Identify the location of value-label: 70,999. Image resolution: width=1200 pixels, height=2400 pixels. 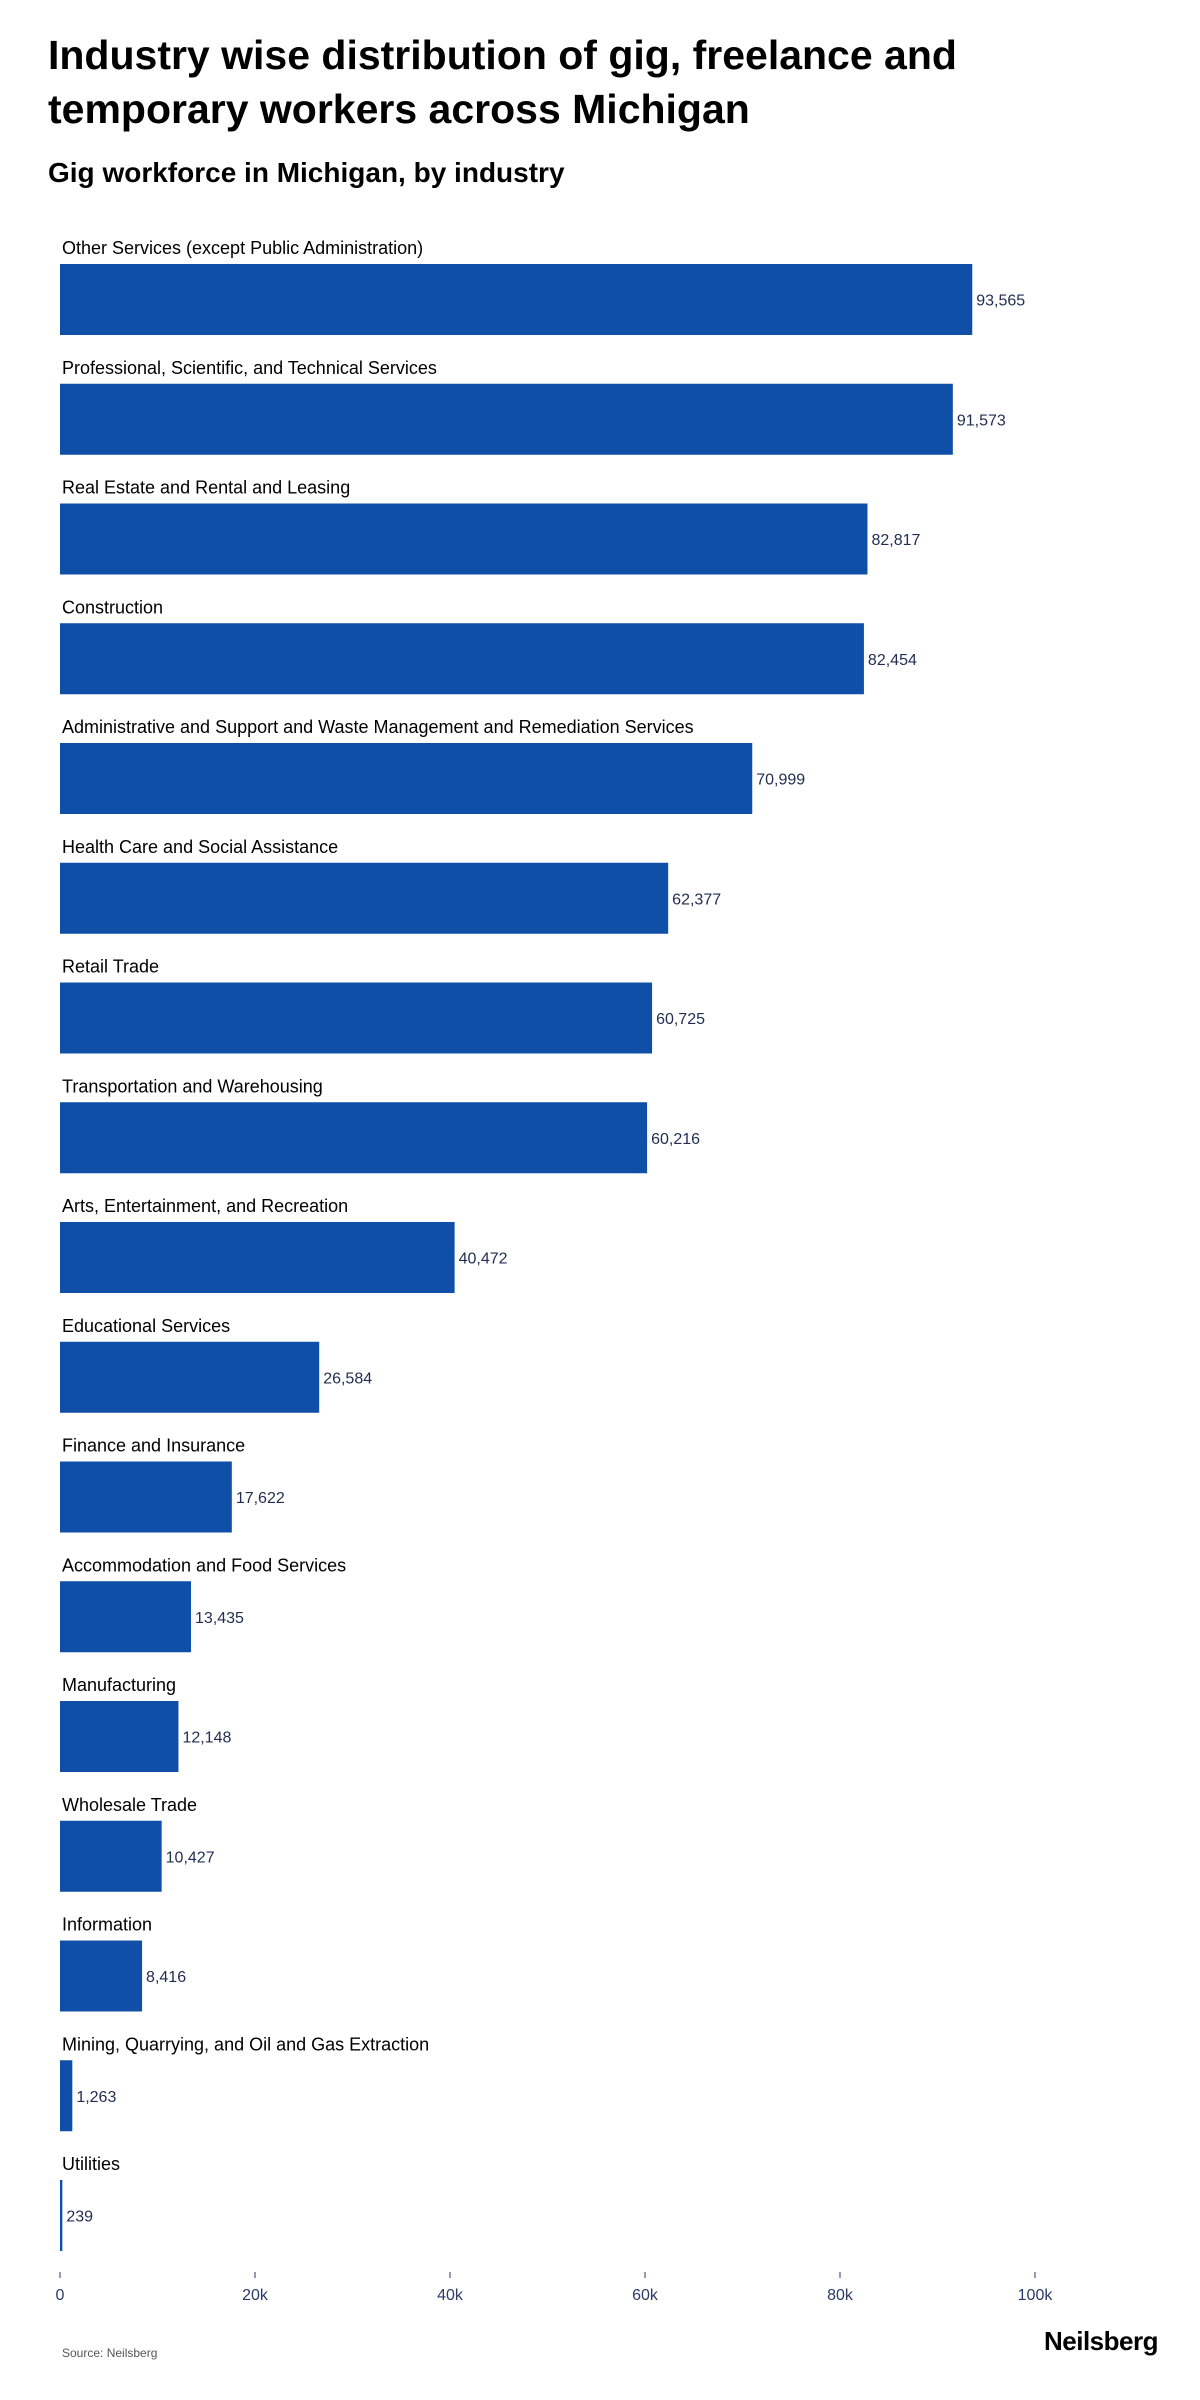
(780, 780).